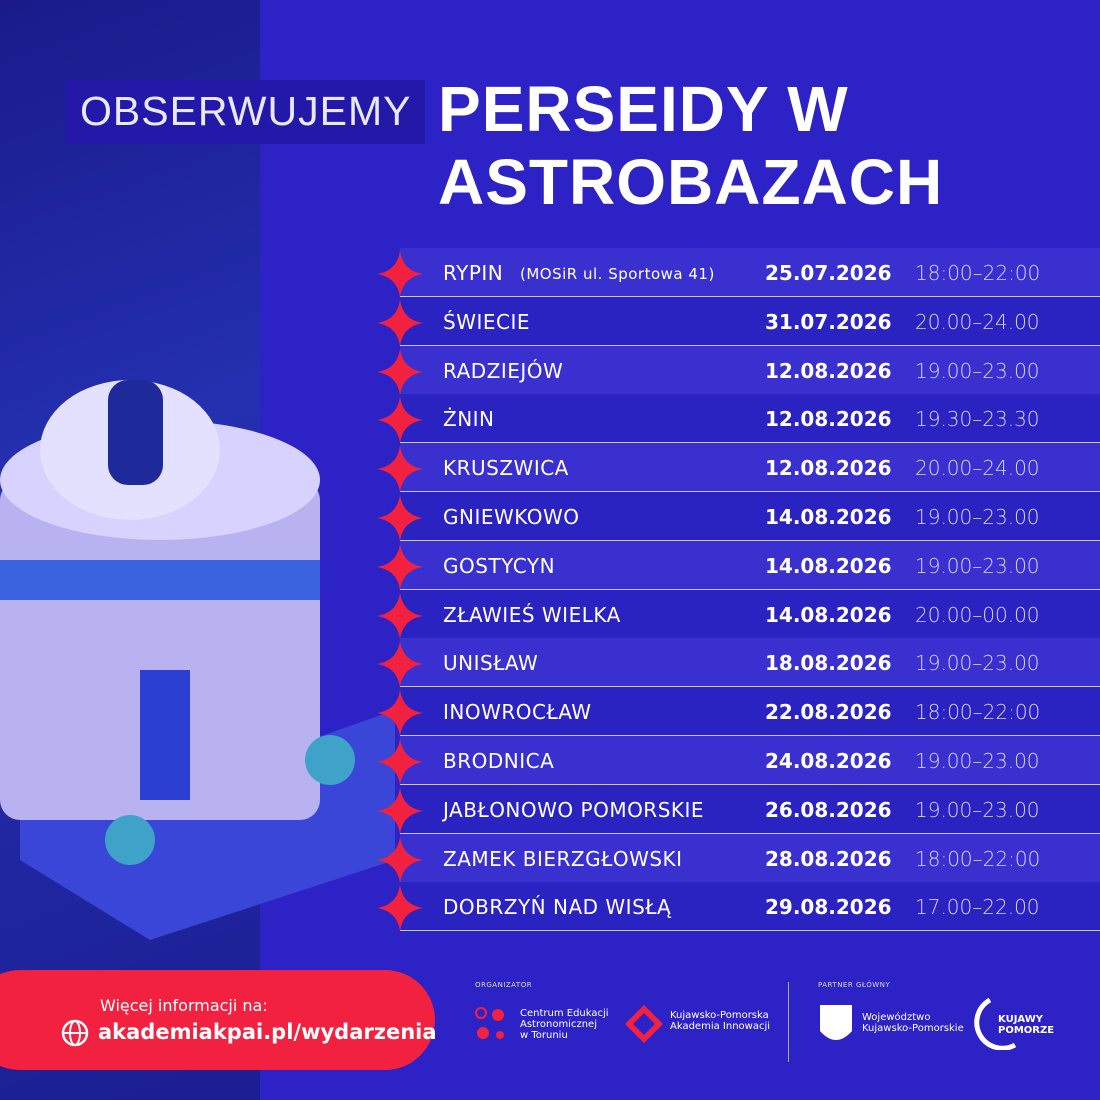 The image size is (1100, 1100). What do you see at coordinates (828, 321) in the screenshot?
I see `date: 31.07.2026` at bounding box center [828, 321].